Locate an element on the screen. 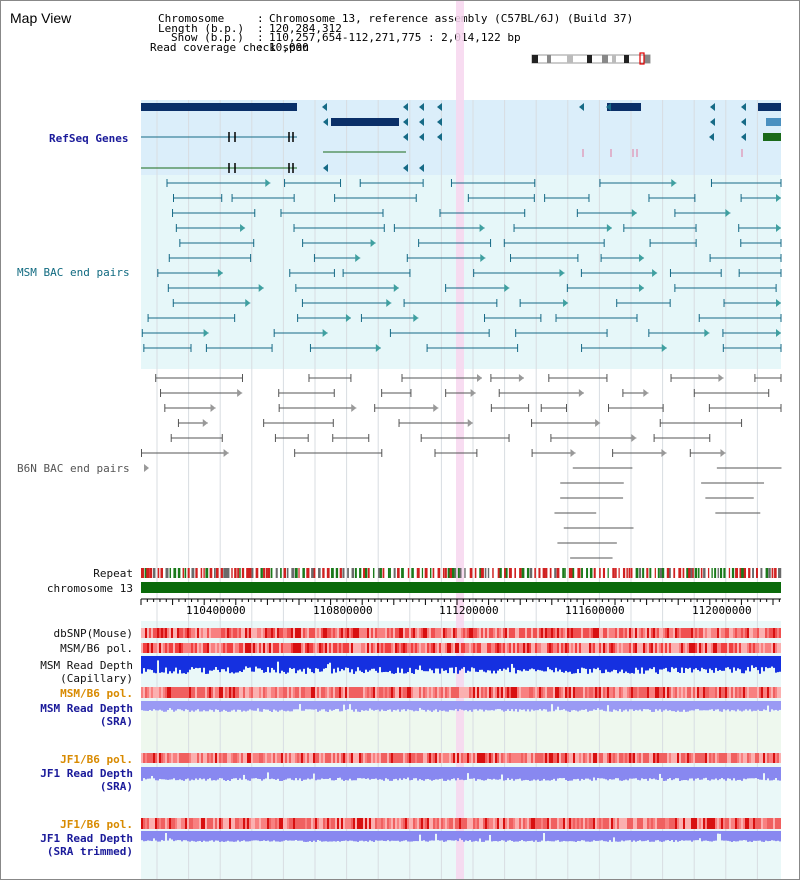  track-label-msm-depth-sra: MSM Read Depth is located at coordinates (86, 708).